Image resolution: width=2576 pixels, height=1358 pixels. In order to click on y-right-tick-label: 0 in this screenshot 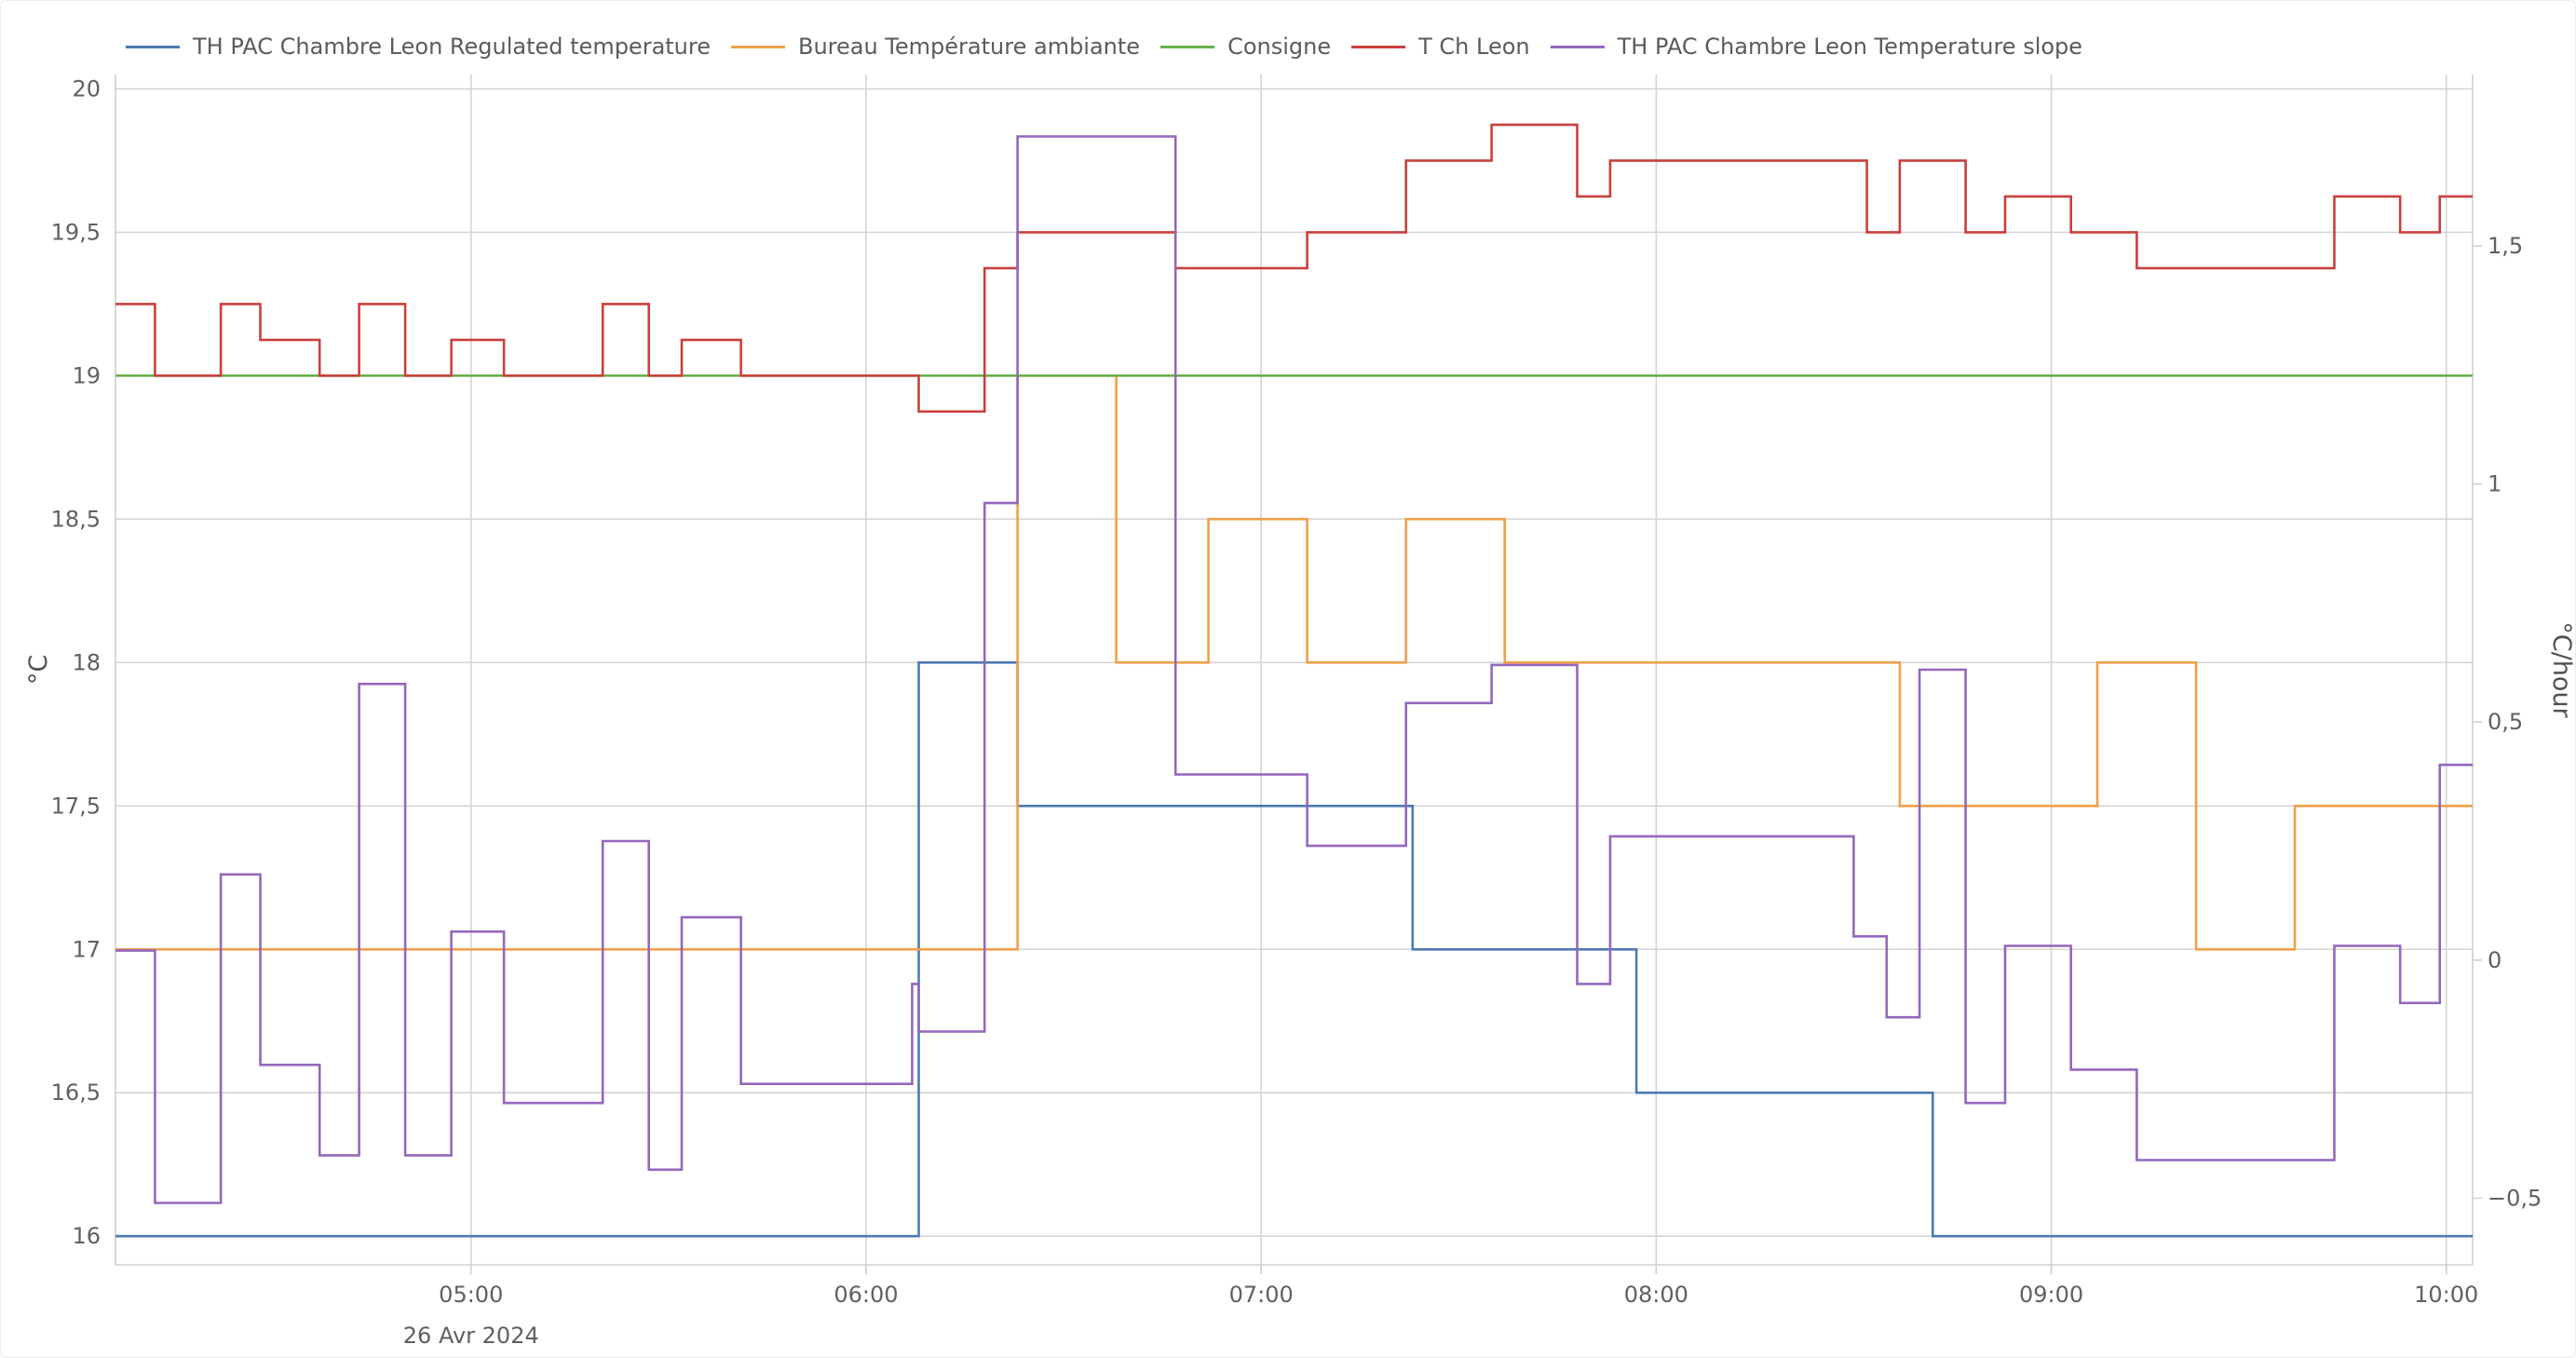, I will do `click(2494, 960)`.